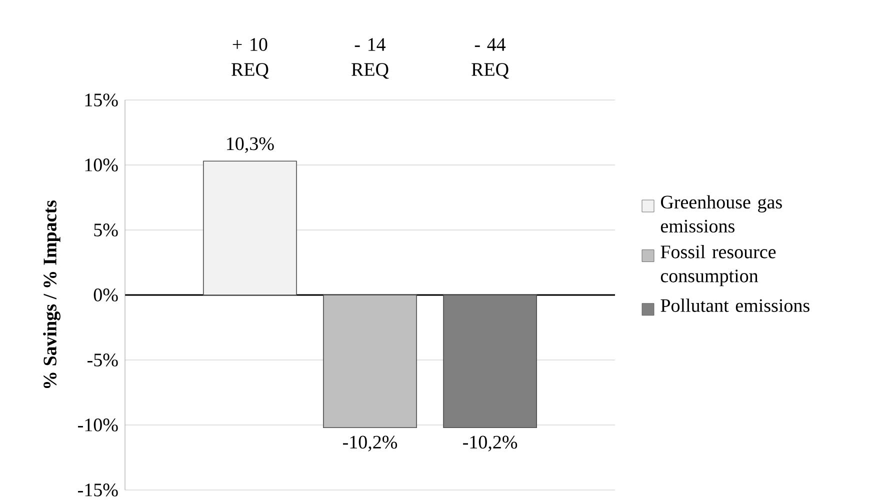 The width and height of the screenshot is (871, 500). What do you see at coordinates (98, 425) in the screenshot?
I see `y-tick-label: -10%` at bounding box center [98, 425].